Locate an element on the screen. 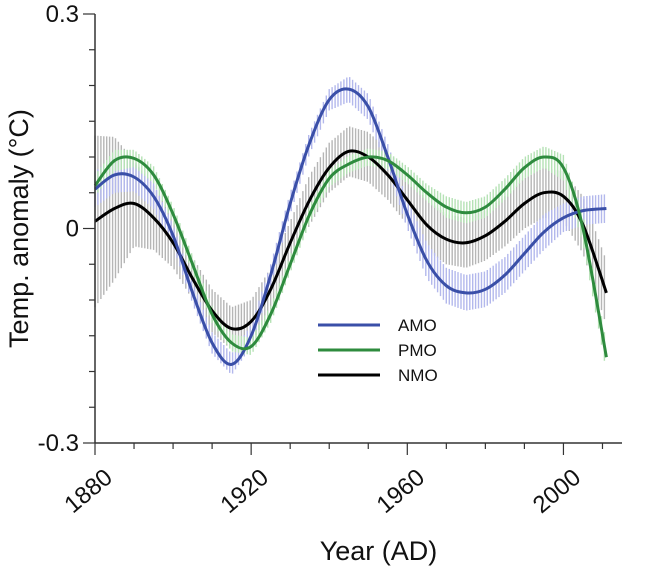  x-tick-label: 2000 is located at coordinates (557, 491).